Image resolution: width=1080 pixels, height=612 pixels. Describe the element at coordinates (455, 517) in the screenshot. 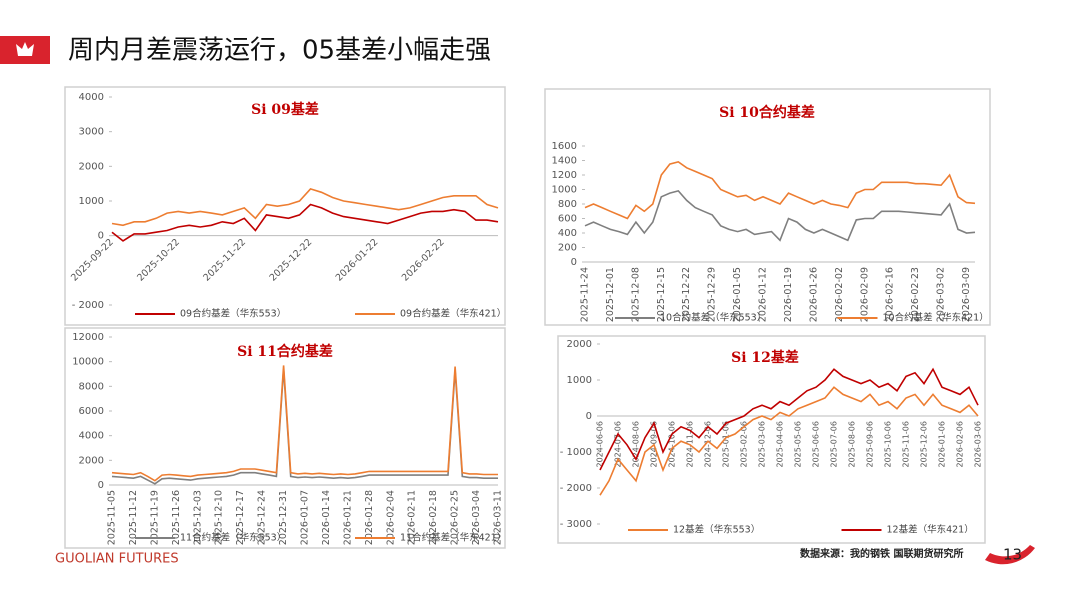

I see `x-tick-label: 2026-02-25` at that location.